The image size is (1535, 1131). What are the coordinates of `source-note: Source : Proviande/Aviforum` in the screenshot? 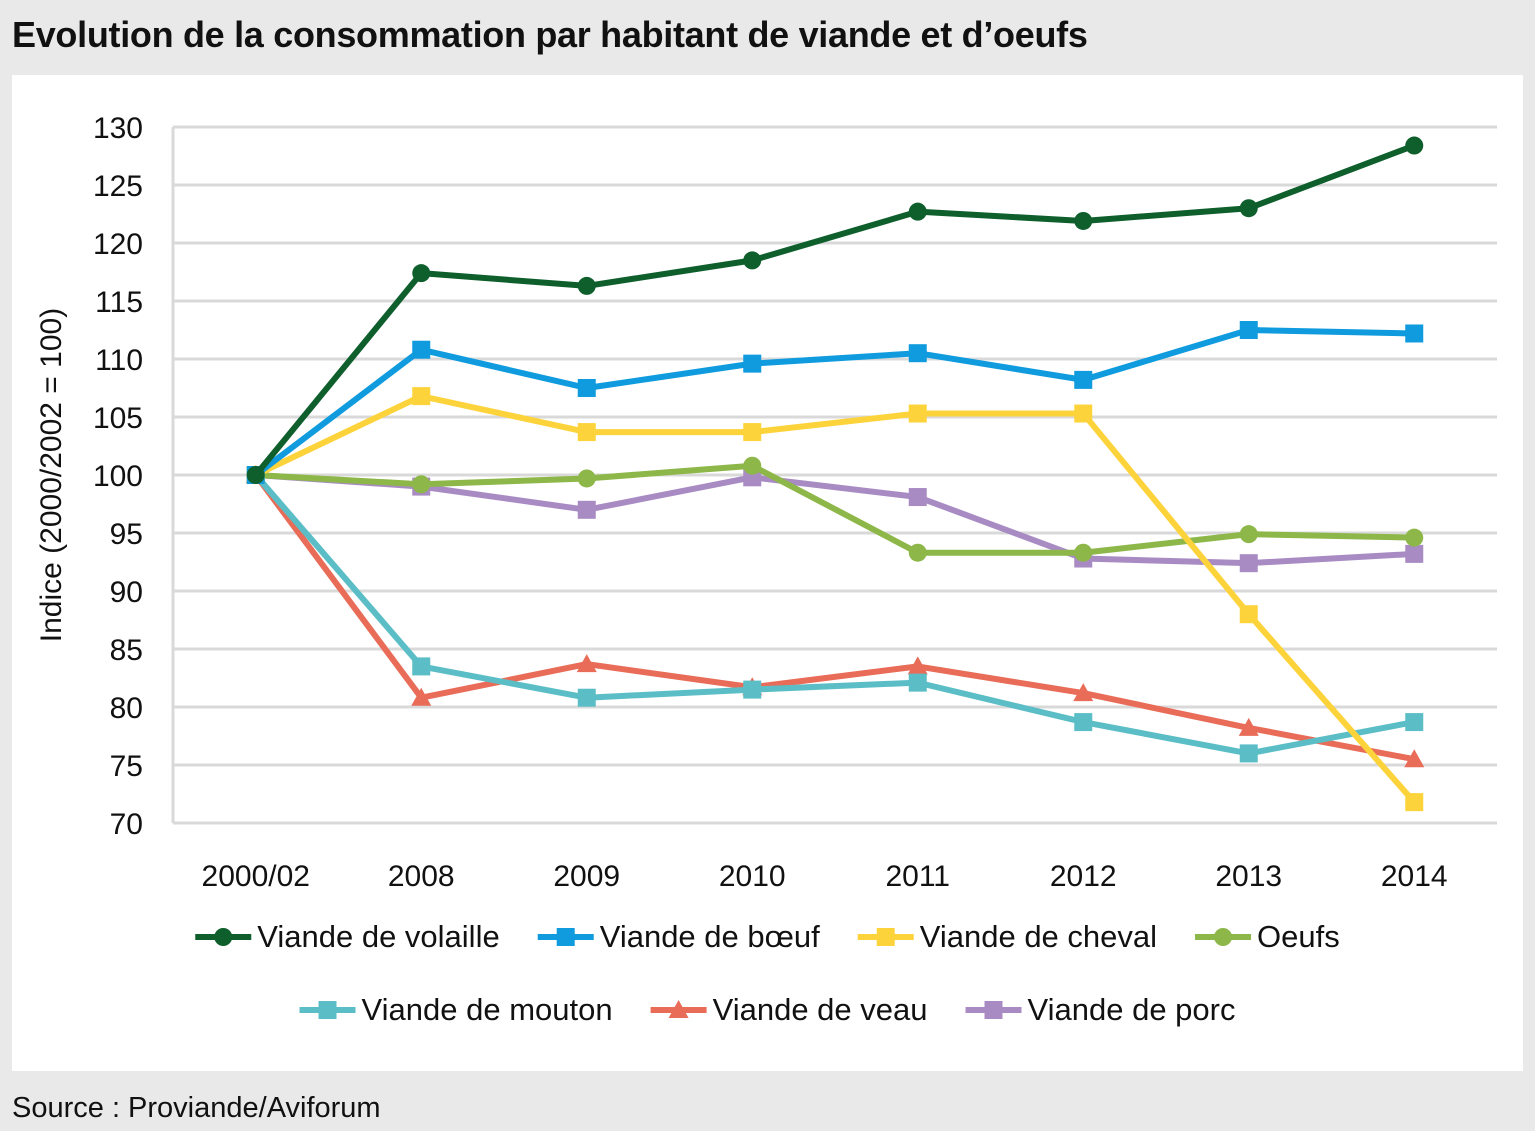 It's located at (196, 1108).